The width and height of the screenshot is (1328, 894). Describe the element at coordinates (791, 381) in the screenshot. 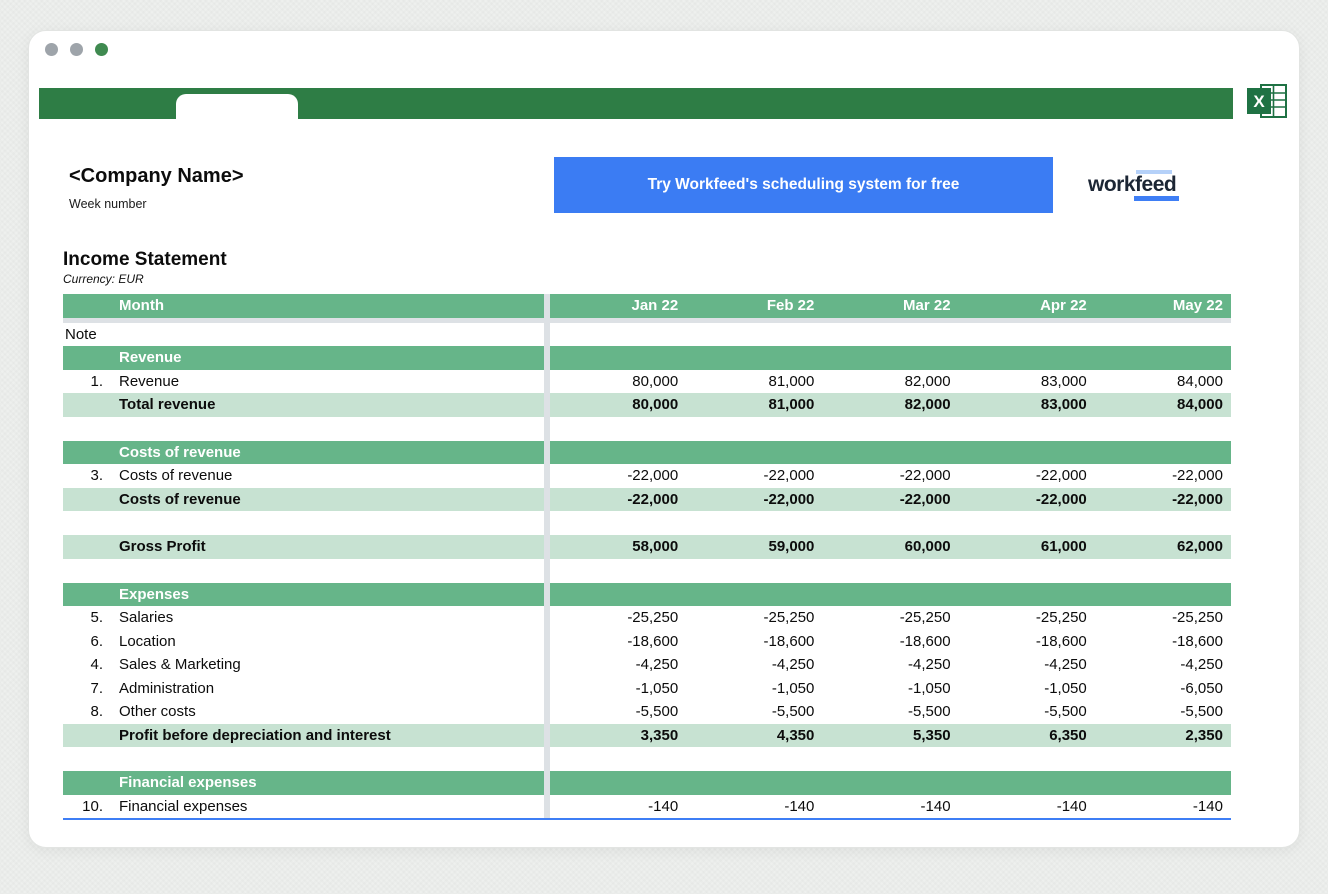

I see `cell-value: 81,000` at that location.